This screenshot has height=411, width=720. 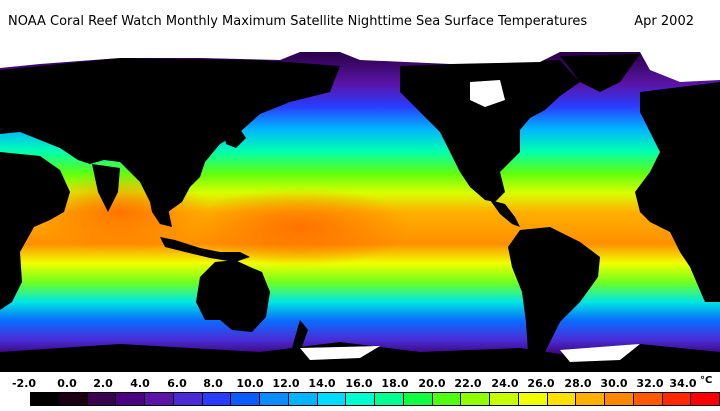 I want to click on colorbar, so click(x=375, y=399).